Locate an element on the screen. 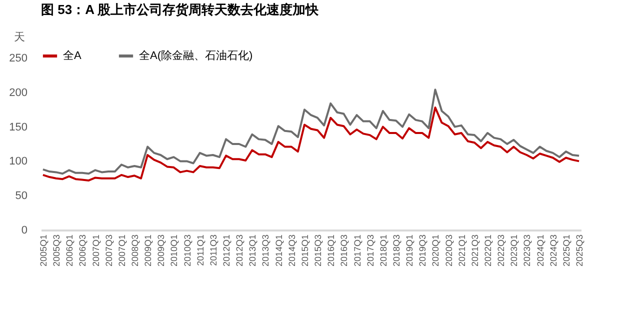 This screenshot has width=628, height=329. x-tick-label: 2022Q3 is located at coordinates (501, 250).